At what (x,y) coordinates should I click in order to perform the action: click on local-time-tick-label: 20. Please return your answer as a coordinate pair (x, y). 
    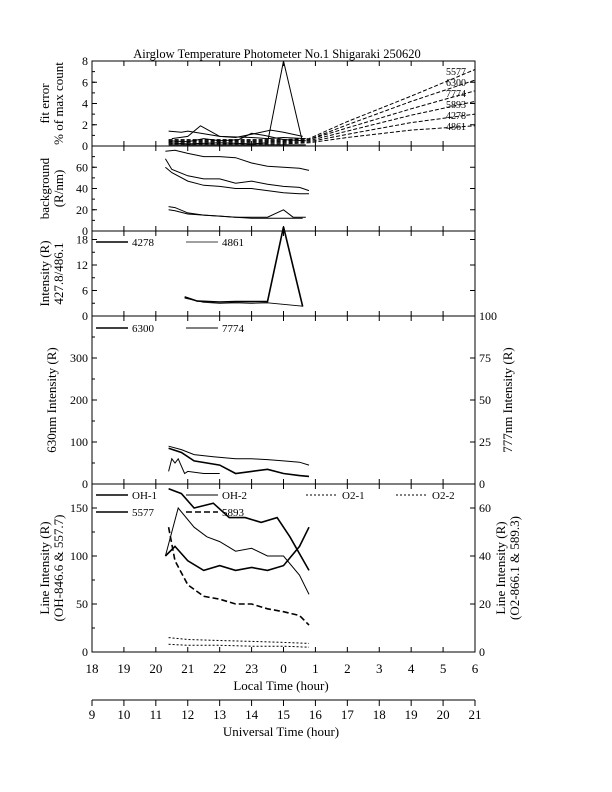
    Looking at the image, I should click on (155, 668).